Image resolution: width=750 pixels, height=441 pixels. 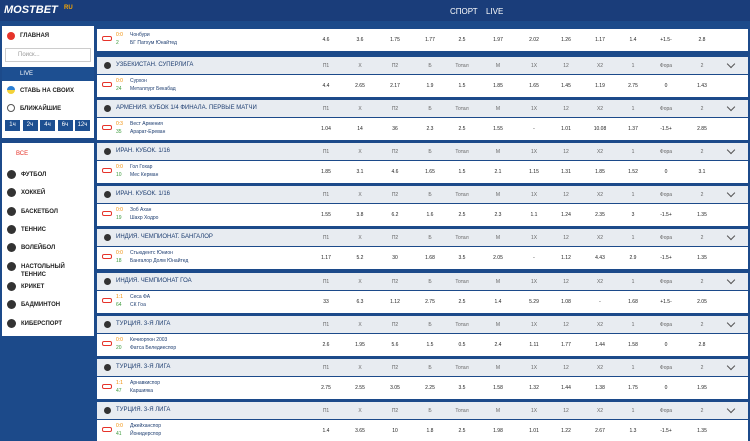 What do you see at coordinates (144, 175) in the screenshot?
I see `away-team: Мес Керман` at bounding box center [144, 175].